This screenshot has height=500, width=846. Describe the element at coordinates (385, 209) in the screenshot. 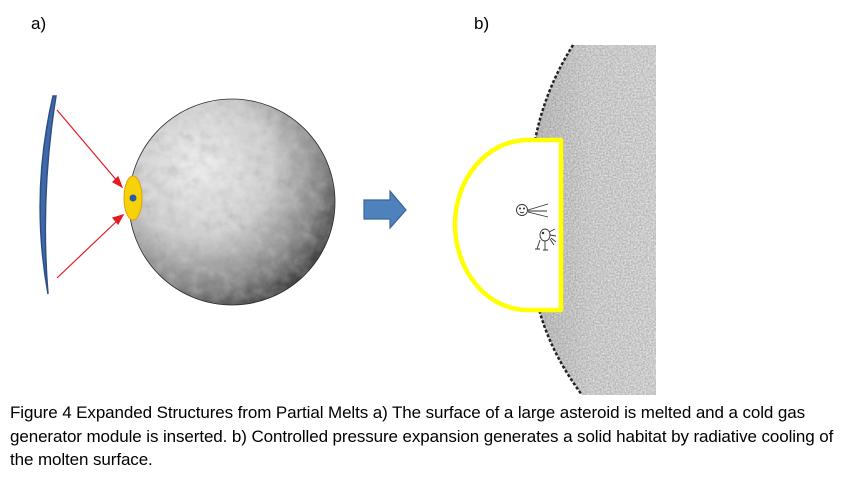

I see `arrow-right-icon` at that location.